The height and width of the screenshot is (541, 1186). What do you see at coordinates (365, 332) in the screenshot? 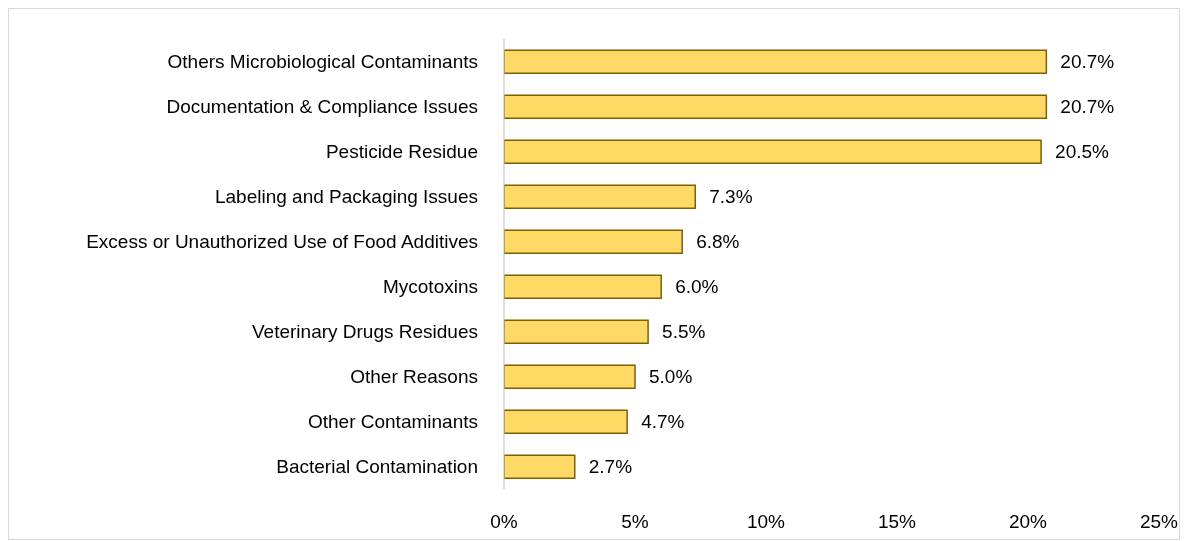
I see `y-tick-label: Veterinary Drugs Residues` at bounding box center [365, 332].